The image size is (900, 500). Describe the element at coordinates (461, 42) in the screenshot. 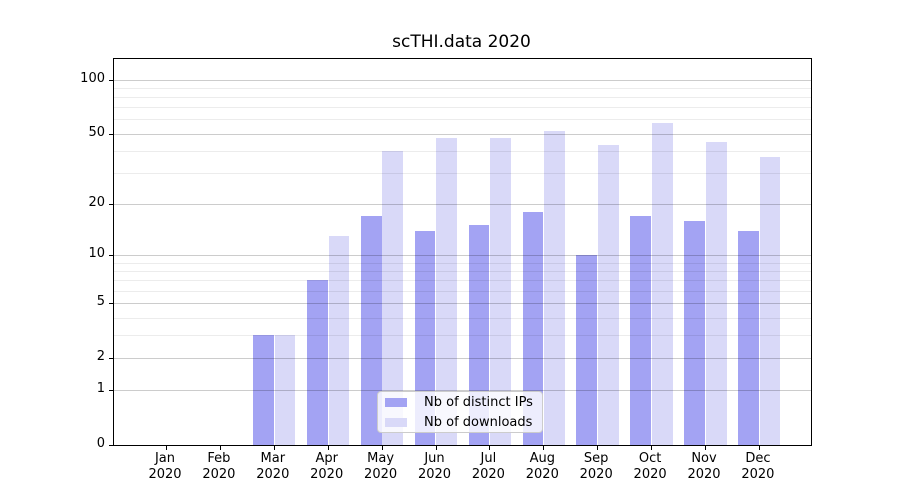

I see `chart-title: scTHI.data 2020` at that location.